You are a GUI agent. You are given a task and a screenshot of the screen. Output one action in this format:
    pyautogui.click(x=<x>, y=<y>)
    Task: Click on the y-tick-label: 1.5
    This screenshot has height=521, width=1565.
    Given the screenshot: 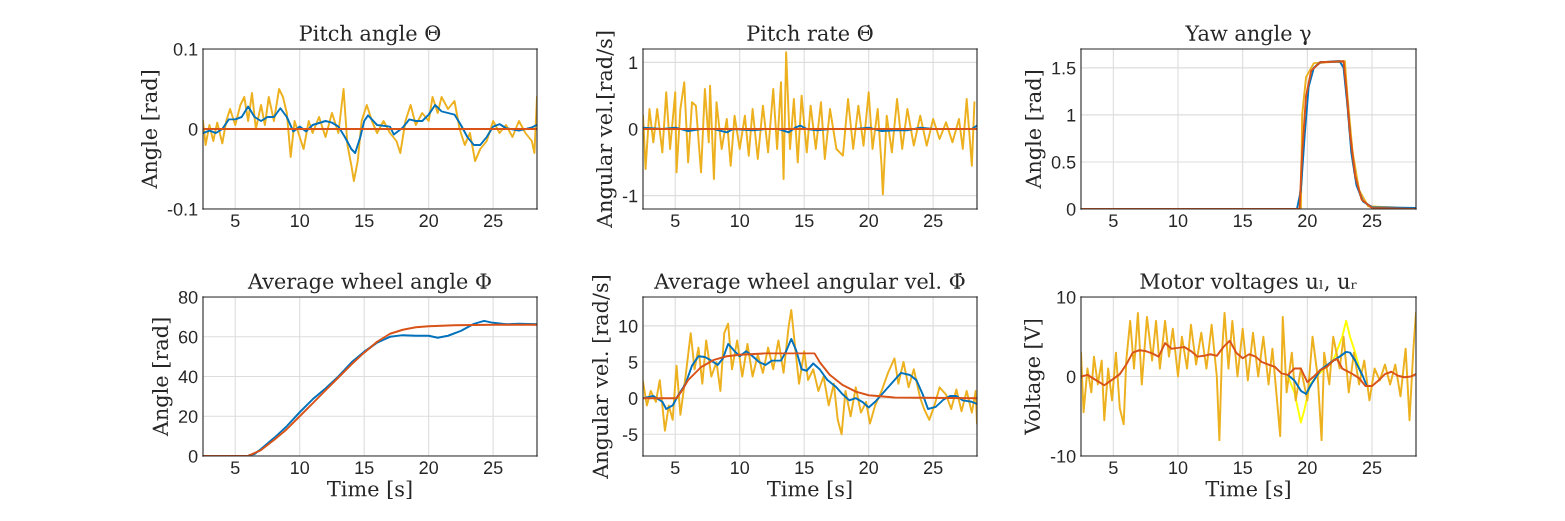 What is the action you would take?
    pyautogui.click(x=1064, y=68)
    